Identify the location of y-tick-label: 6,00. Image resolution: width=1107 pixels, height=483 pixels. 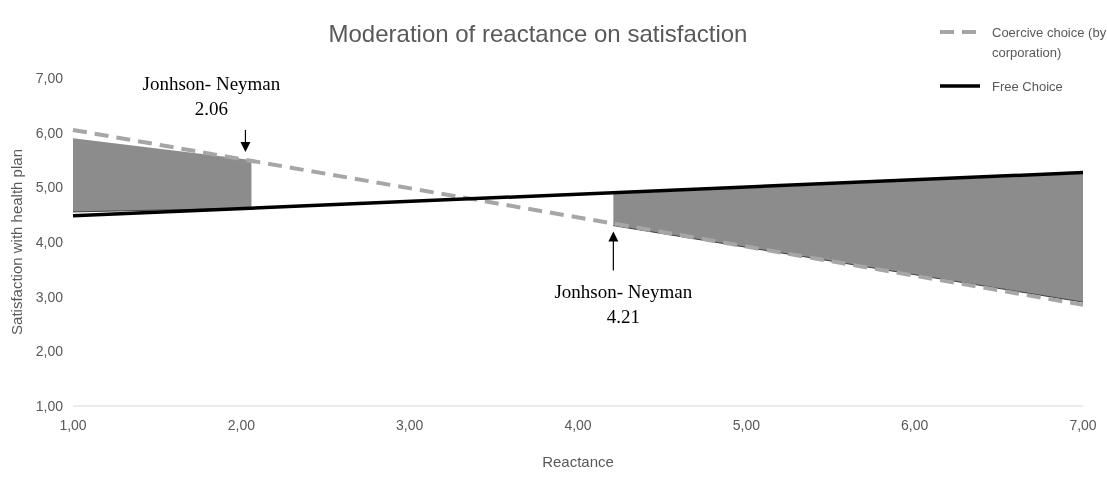
(49, 132).